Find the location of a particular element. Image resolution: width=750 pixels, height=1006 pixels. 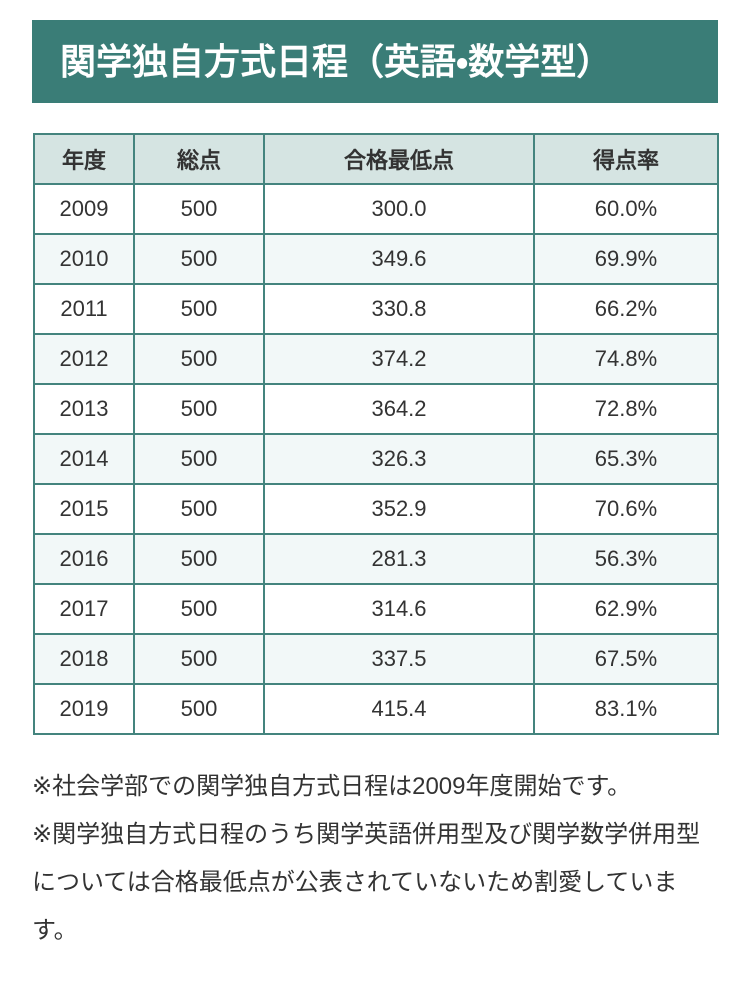

cell-min-passing-score: 330.8 is located at coordinates (399, 309).